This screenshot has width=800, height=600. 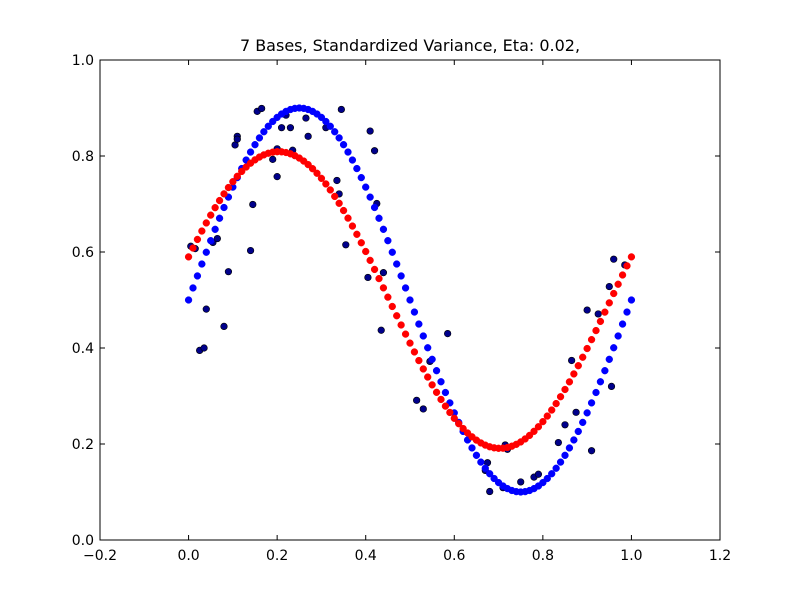 What do you see at coordinates (83, 445) in the screenshot?
I see `y-tick-label: 0.2` at bounding box center [83, 445].